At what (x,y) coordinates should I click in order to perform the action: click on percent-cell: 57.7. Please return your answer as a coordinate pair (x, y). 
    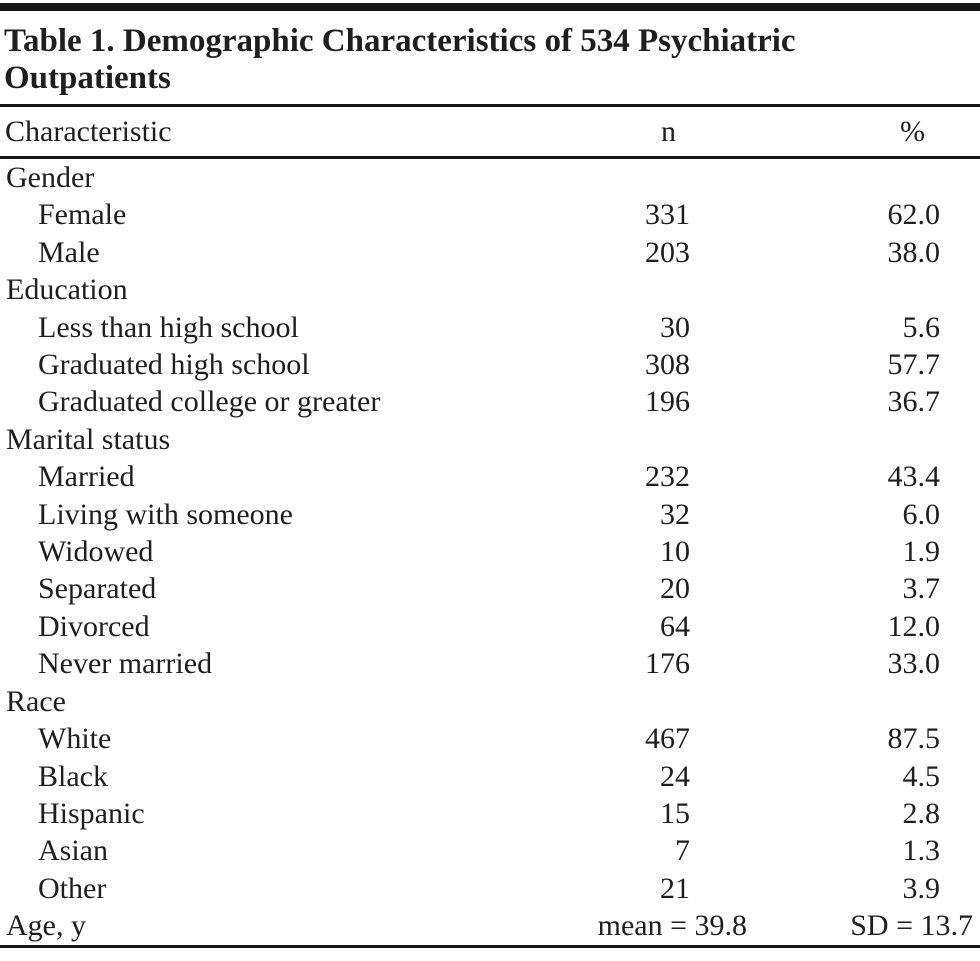
    Looking at the image, I should click on (914, 365).